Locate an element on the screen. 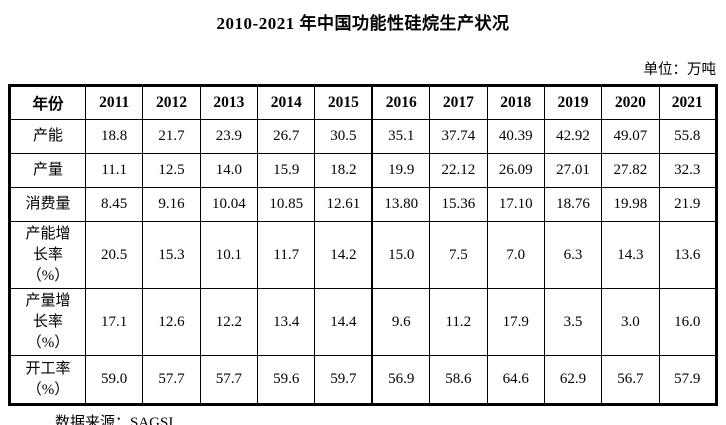 This screenshot has height=425, width=726. table-cell: 56.9 is located at coordinates (401, 380).